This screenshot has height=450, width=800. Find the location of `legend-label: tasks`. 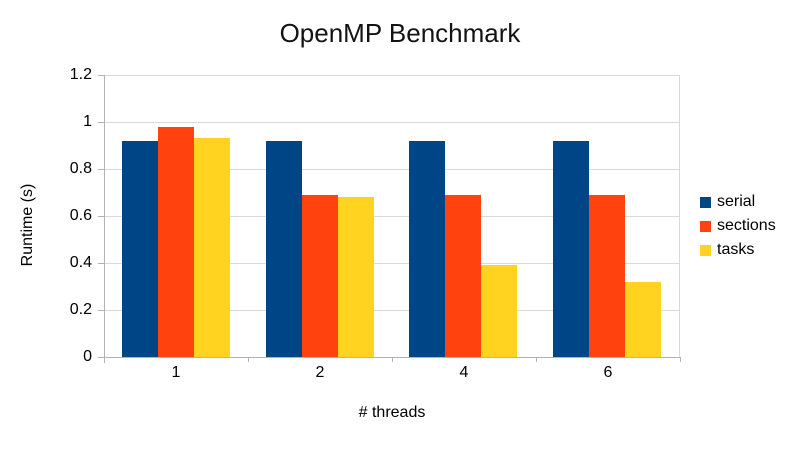

legend-label: tasks is located at coordinates (736, 249).